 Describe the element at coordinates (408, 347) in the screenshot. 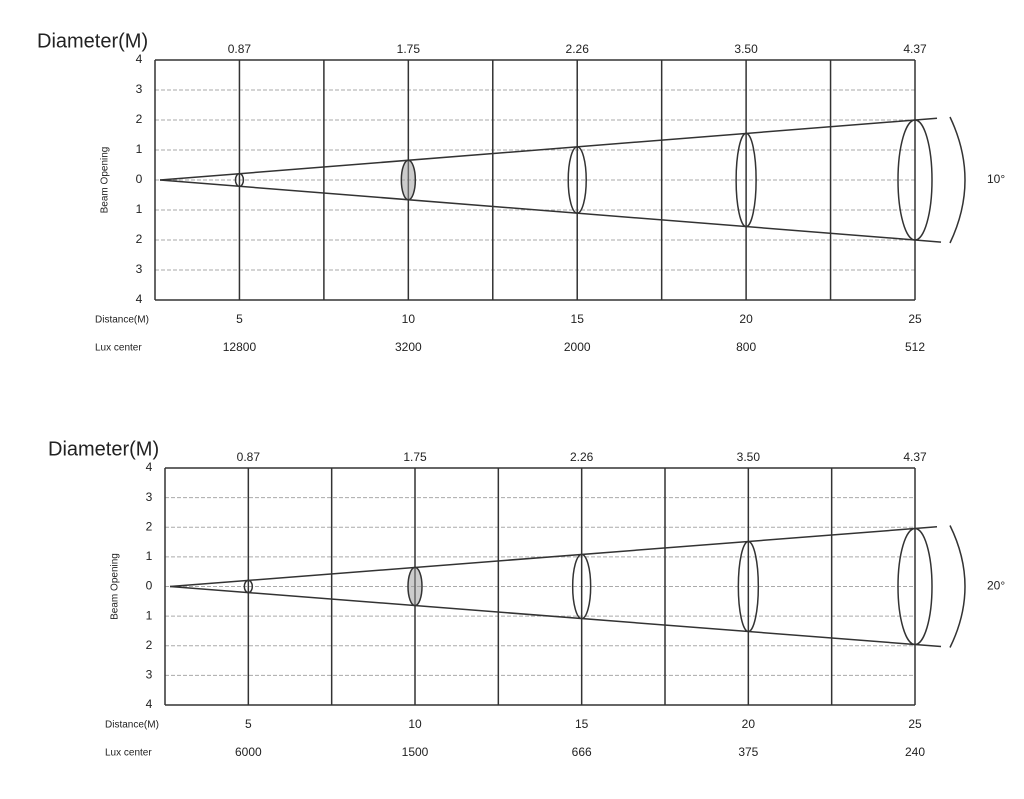

I see `lux-value: 3200` at that location.